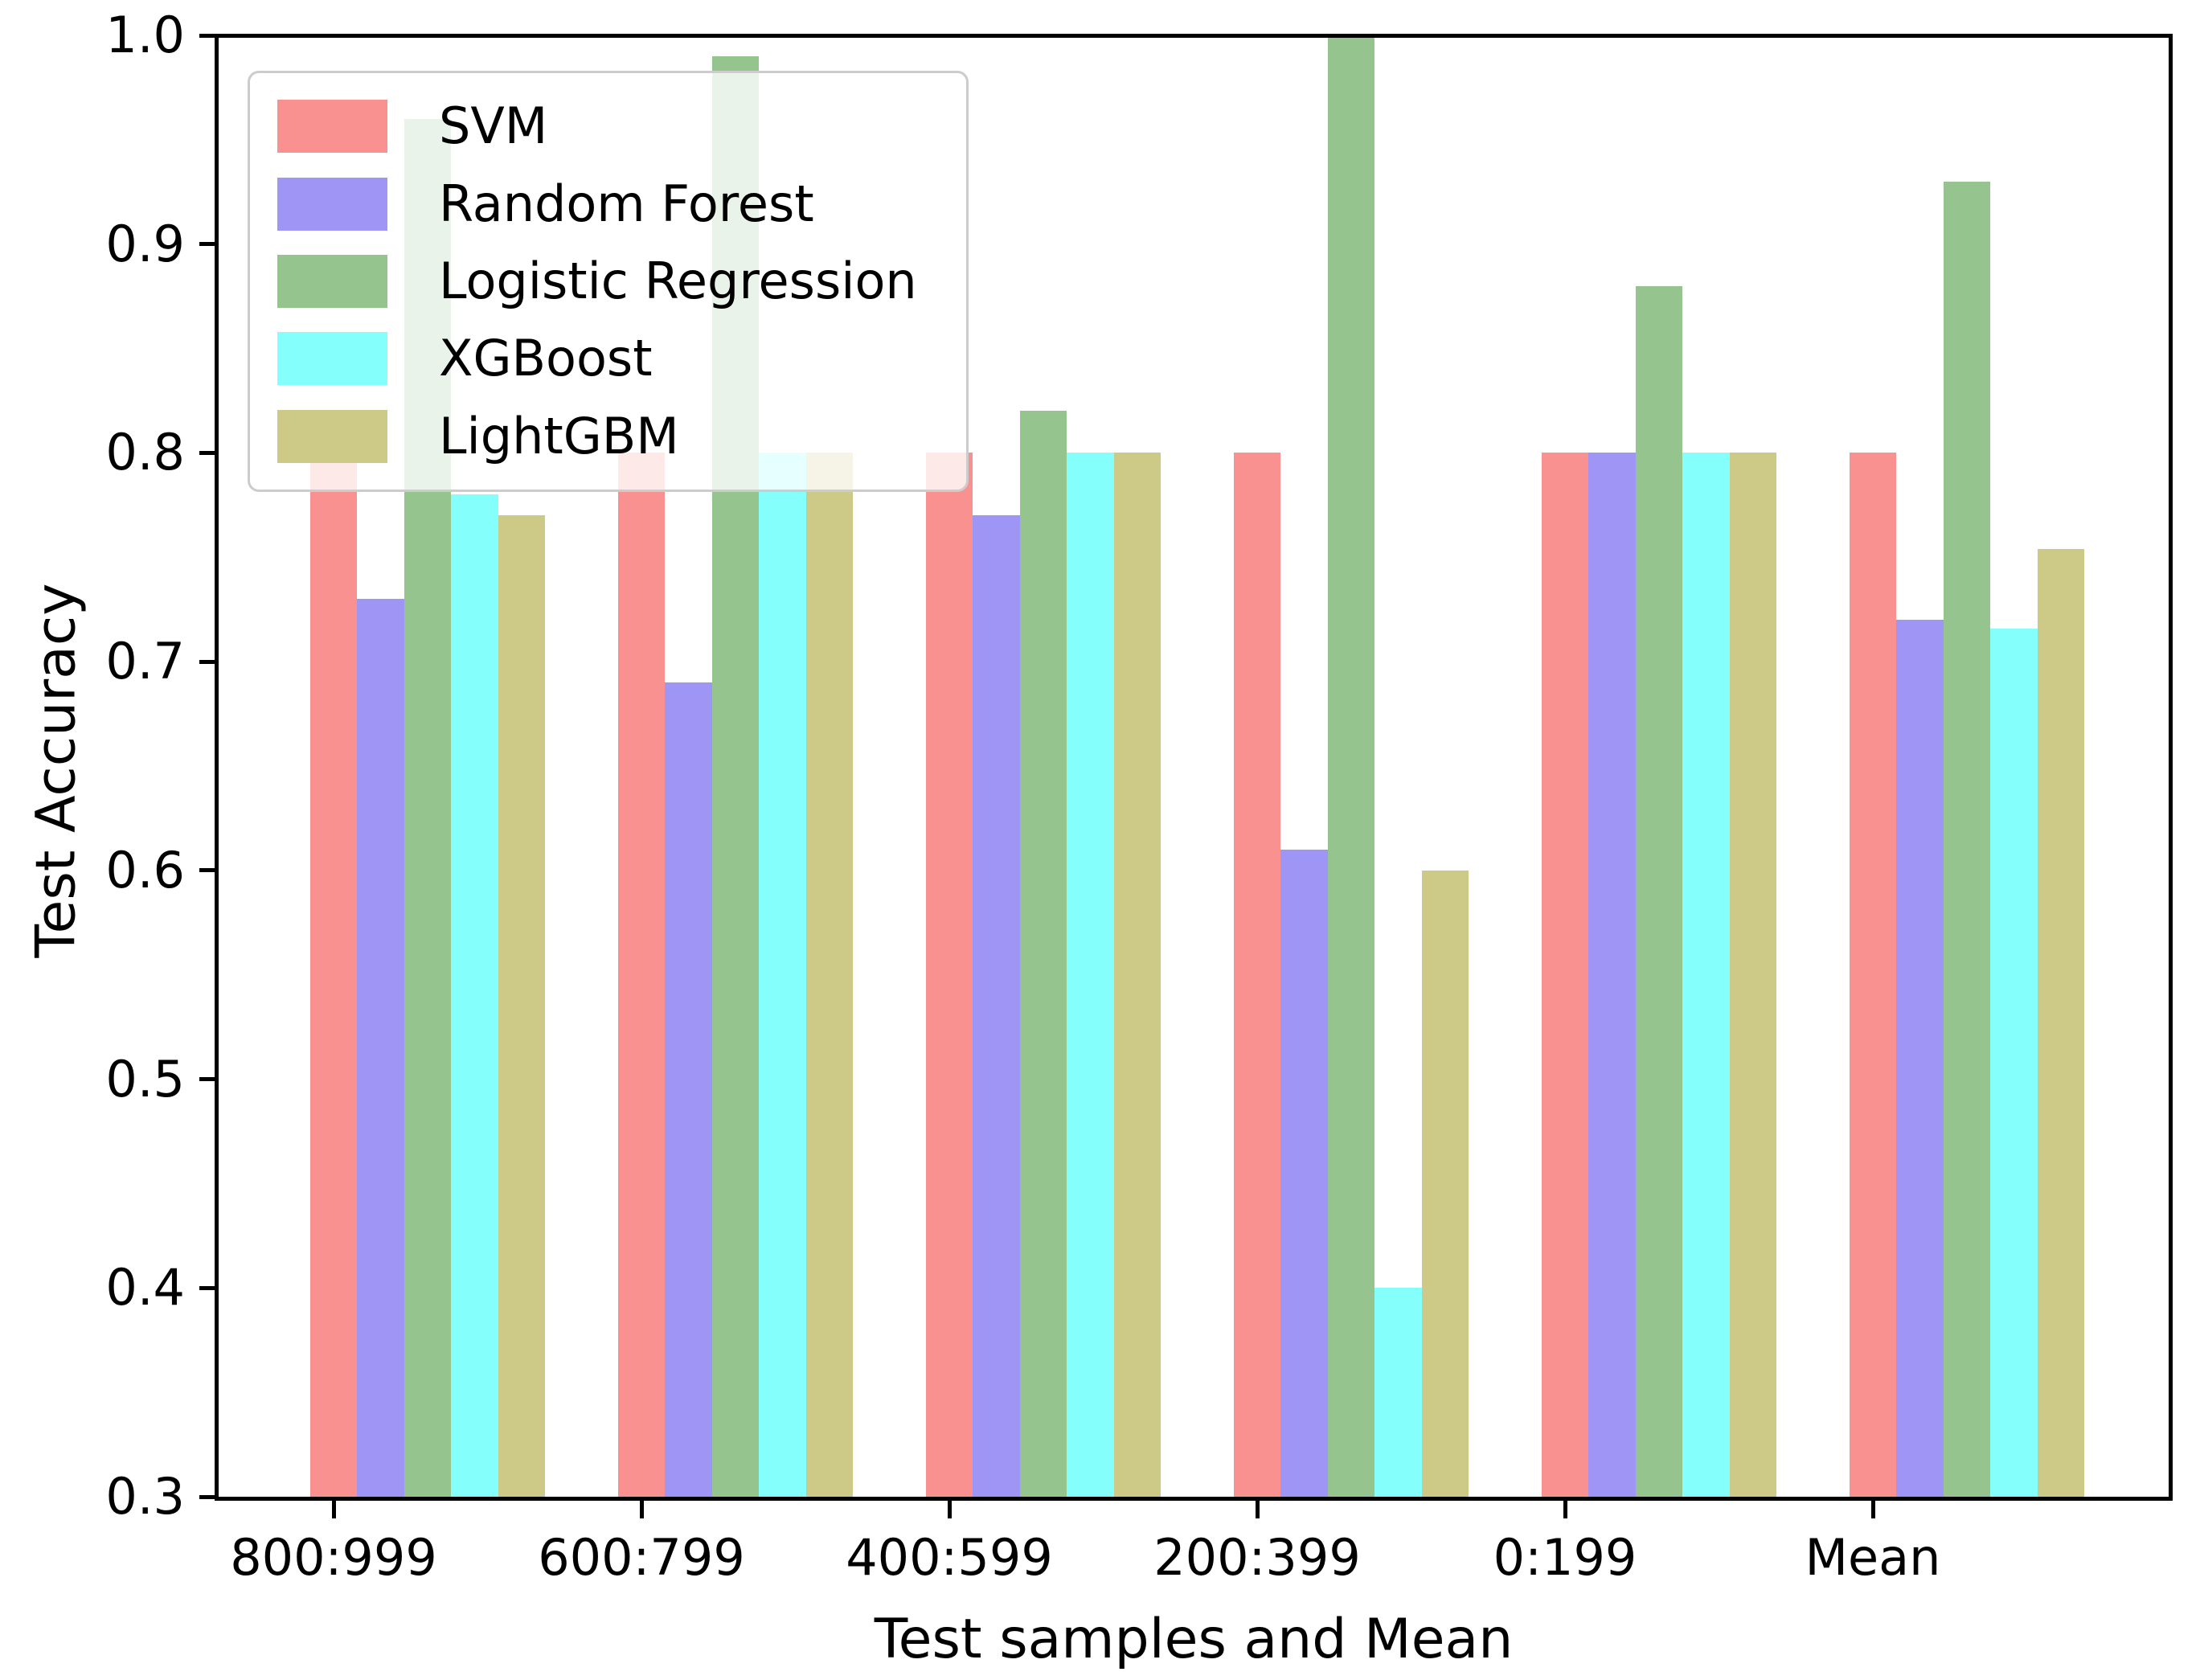  What do you see at coordinates (1194, 36) in the screenshot?
I see `axis-spine-top` at bounding box center [1194, 36].